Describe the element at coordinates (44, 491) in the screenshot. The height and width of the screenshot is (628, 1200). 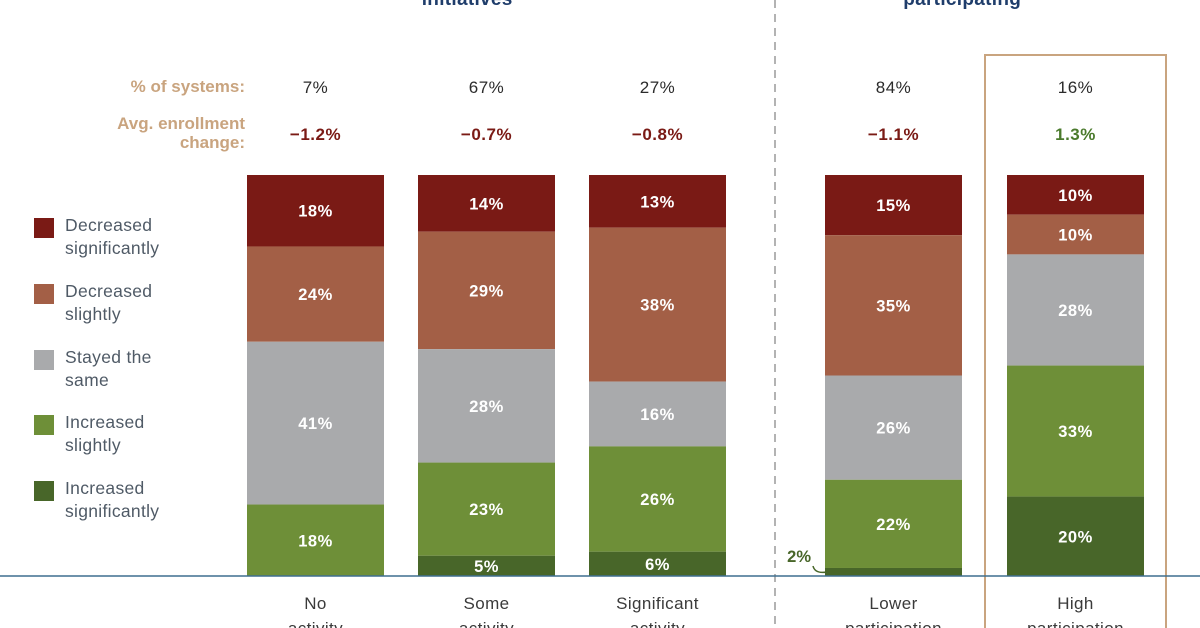
I see `legend-swatch-increased-significantly` at that location.